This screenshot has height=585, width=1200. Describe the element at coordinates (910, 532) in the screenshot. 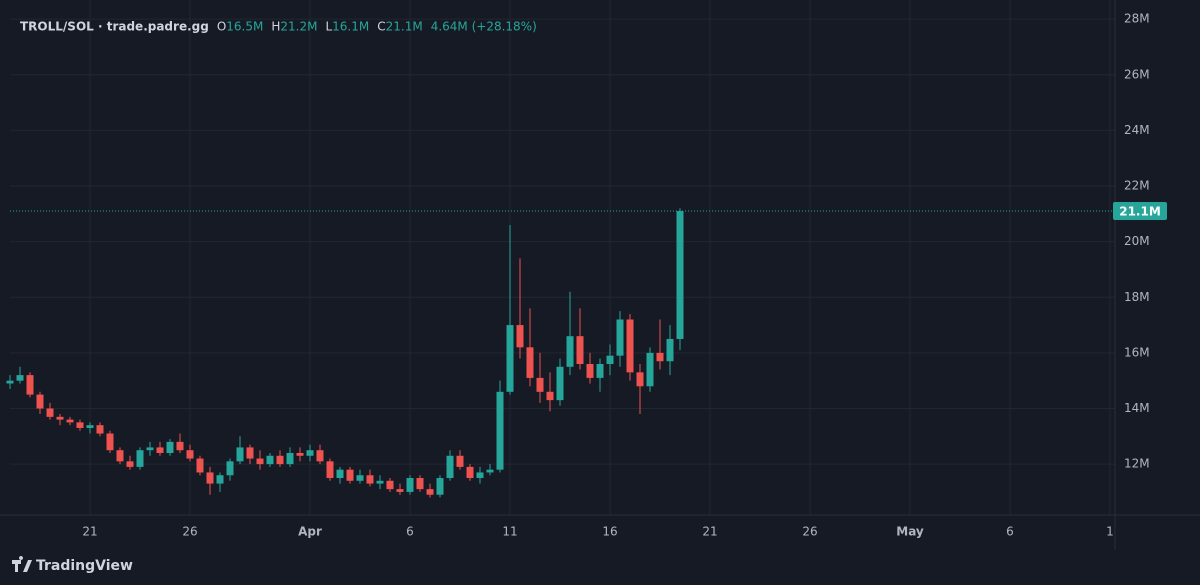

I see `x-tick-label: May` at that location.